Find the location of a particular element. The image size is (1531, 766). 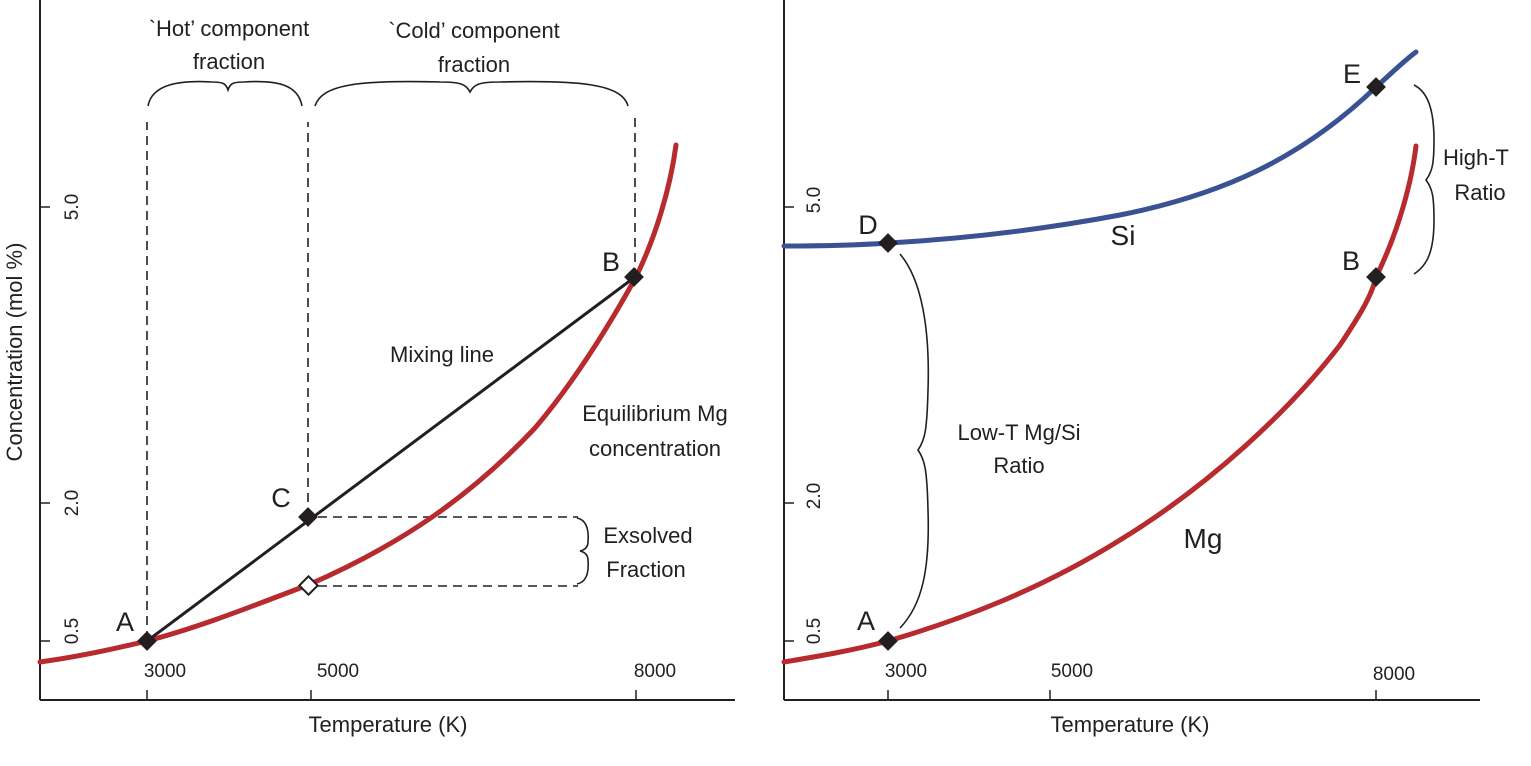

right-x-tick-label: 3000 is located at coordinates (906, 671).